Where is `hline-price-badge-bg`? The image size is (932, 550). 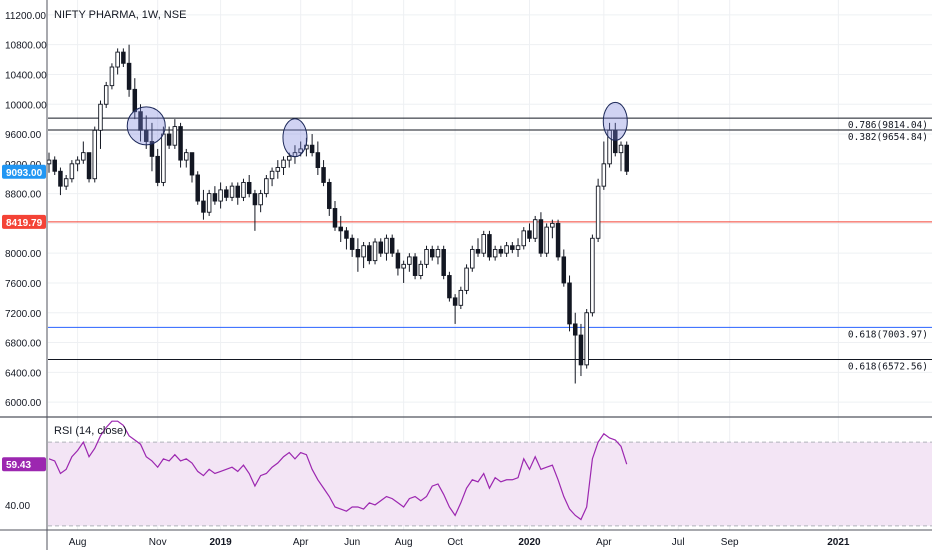
hline-price-badge-bg is located at coordinates (24, 221).